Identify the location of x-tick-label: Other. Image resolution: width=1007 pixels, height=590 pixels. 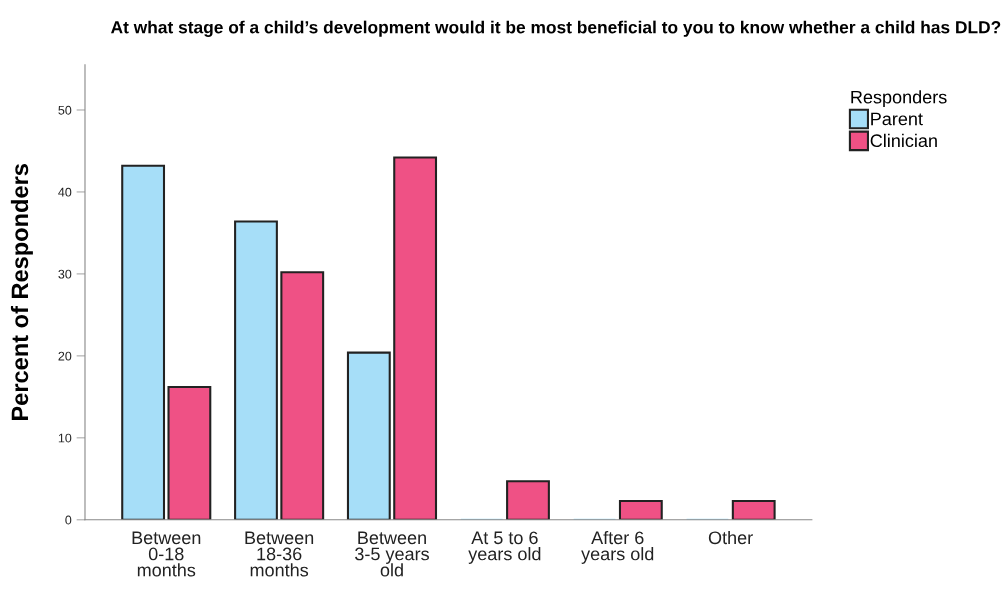
(730, 537).